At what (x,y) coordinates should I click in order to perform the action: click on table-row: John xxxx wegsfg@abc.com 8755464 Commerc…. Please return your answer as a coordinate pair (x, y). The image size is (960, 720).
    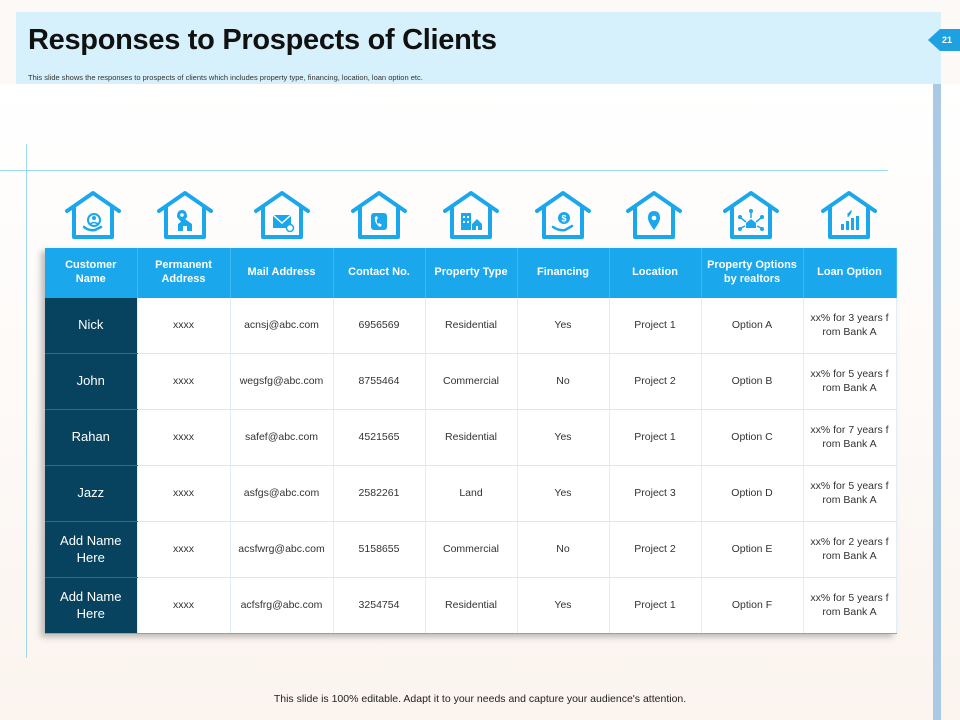
    Looking at the image, I should click on (471, 381).